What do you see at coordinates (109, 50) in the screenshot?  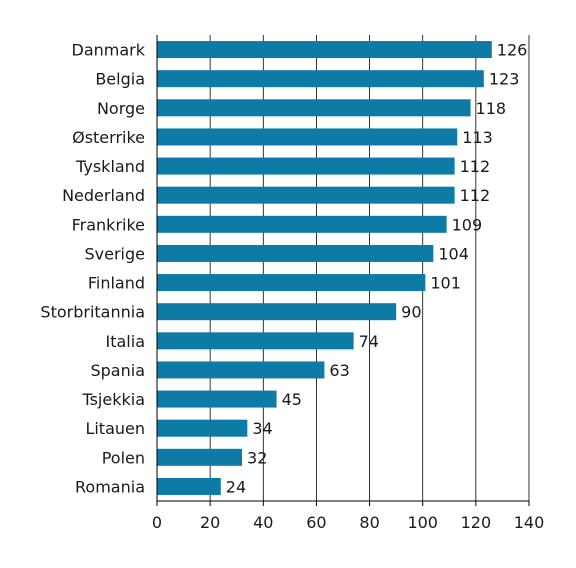 I see `category-label: Danmark` at bounding box center [109, 50].